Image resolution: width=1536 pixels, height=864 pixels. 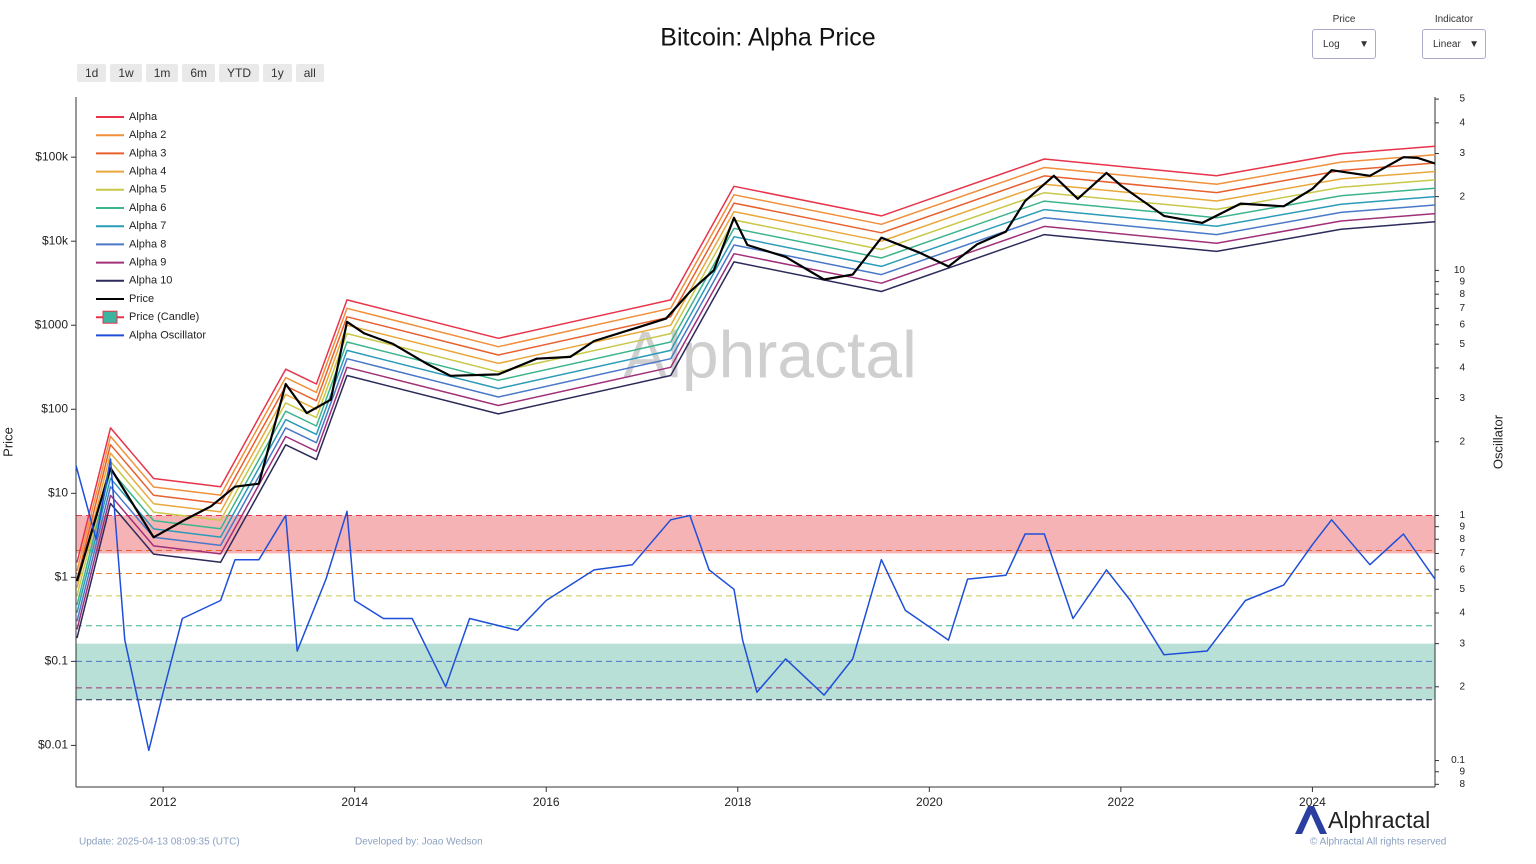 I want to click on y-tick-label: $1, so click(x=62, y=577).